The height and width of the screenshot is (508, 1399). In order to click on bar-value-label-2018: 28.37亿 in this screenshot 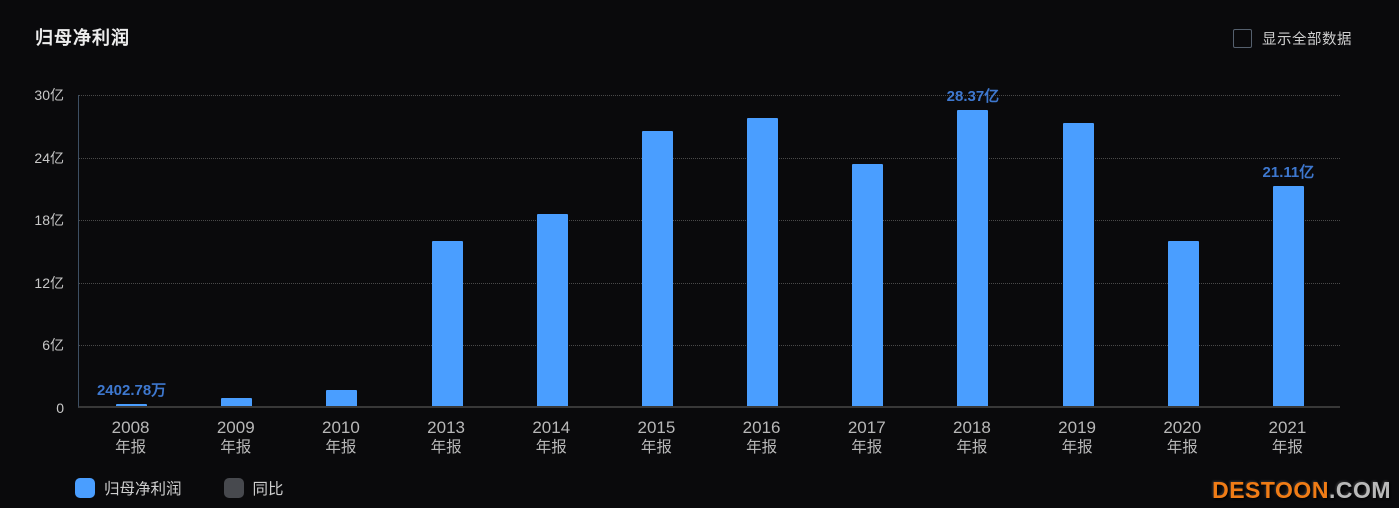, I will do `click(973, 97)`.